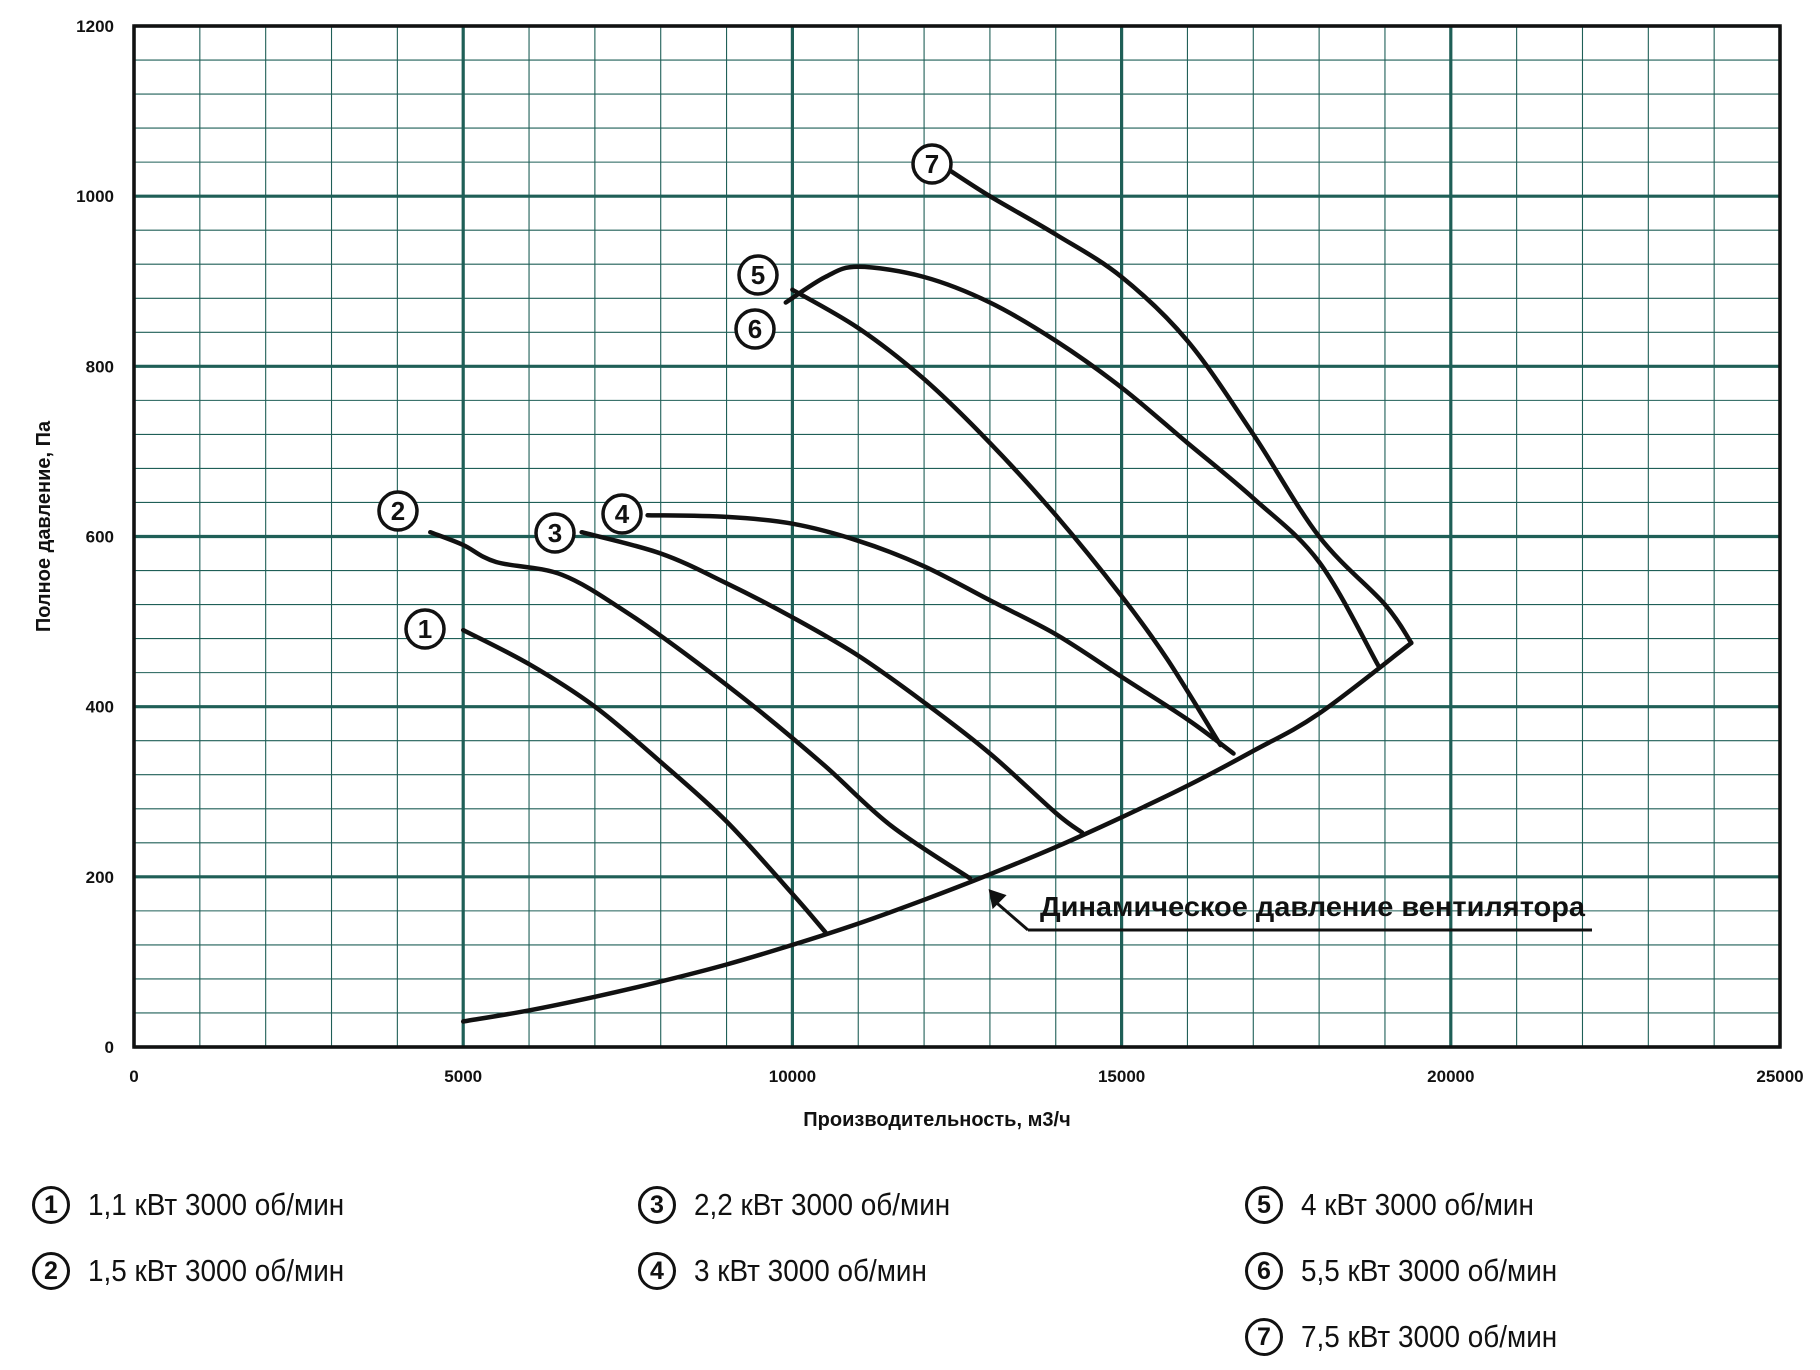 This screenshot has width=1820, height=1370. What do you see at coordinates (1312, 906) in the screenshot?
I see `callout-label: Динамическое давление вентилятора` at bounding box center [1312, 906].